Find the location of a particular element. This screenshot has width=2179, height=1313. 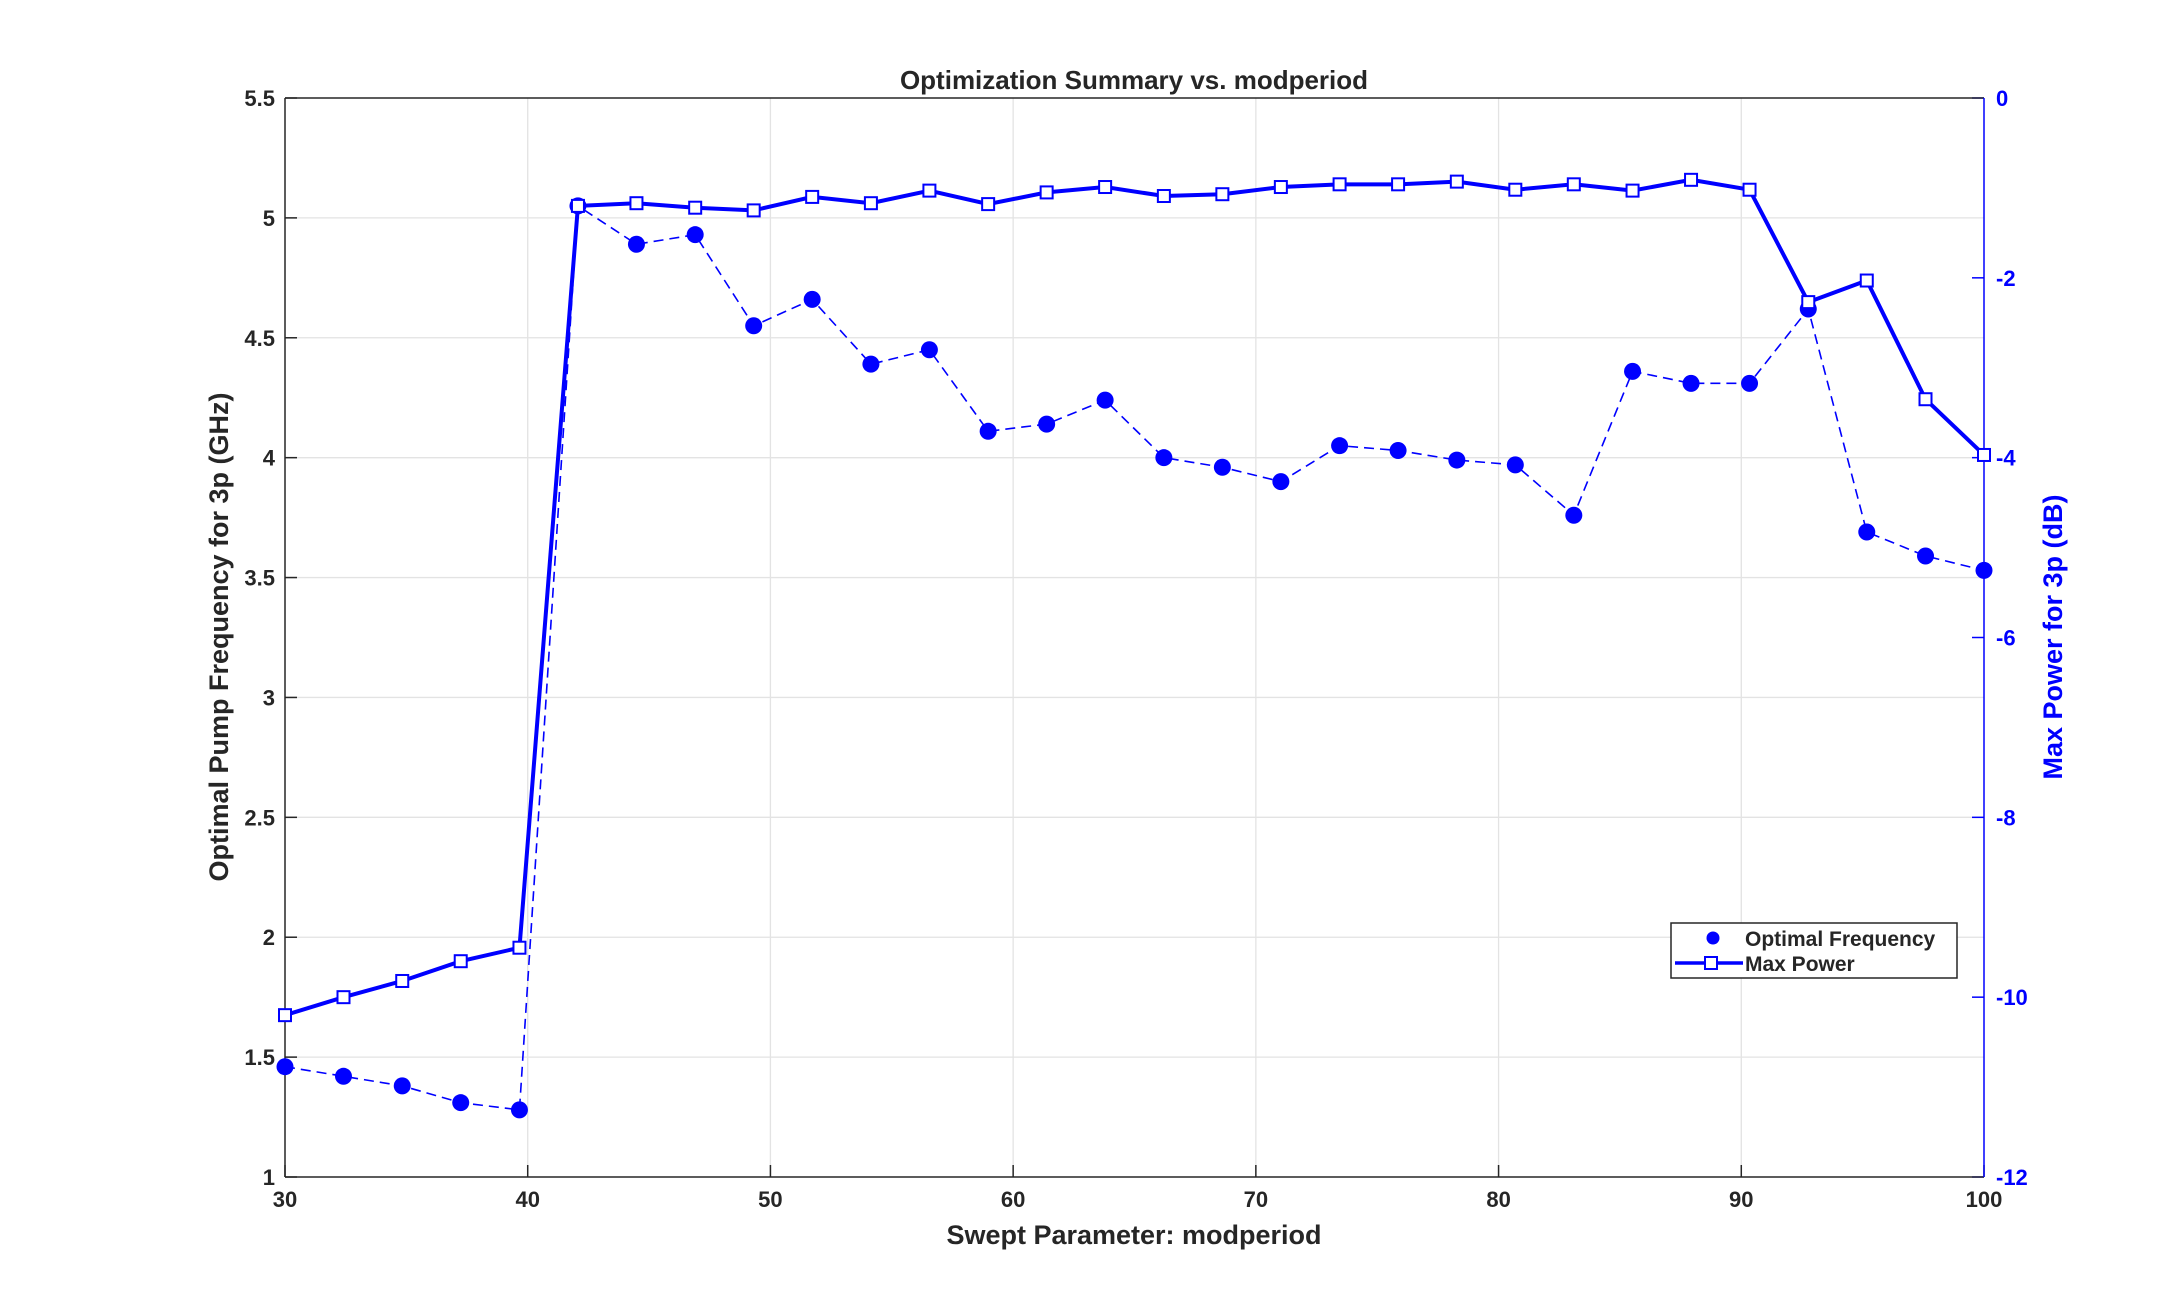

x-tick-label: 90 is located at coordinates (1741, 1199).